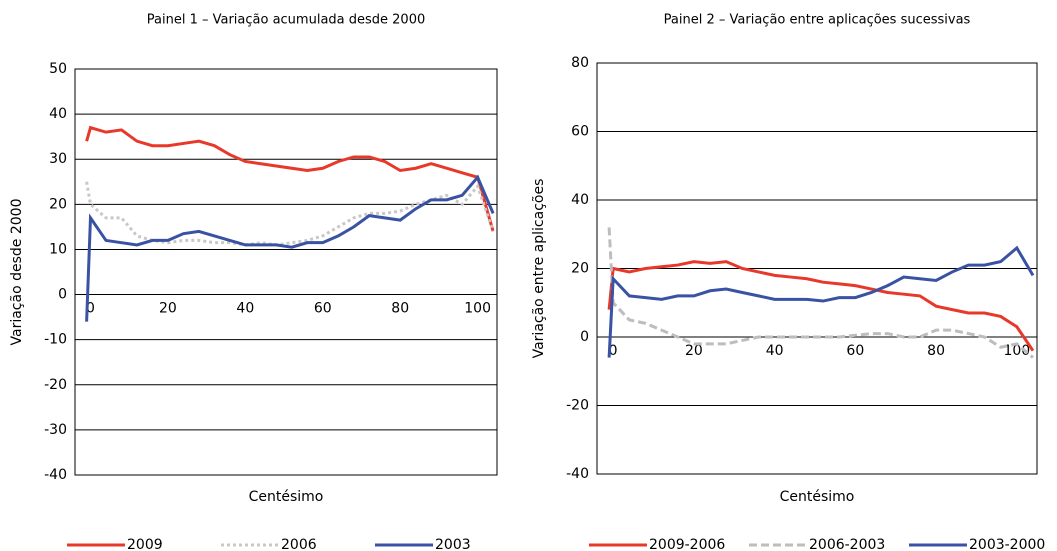 This screenshot has height=551, width=1057. I want to click on legend-label: 2006, so click(299, 544).